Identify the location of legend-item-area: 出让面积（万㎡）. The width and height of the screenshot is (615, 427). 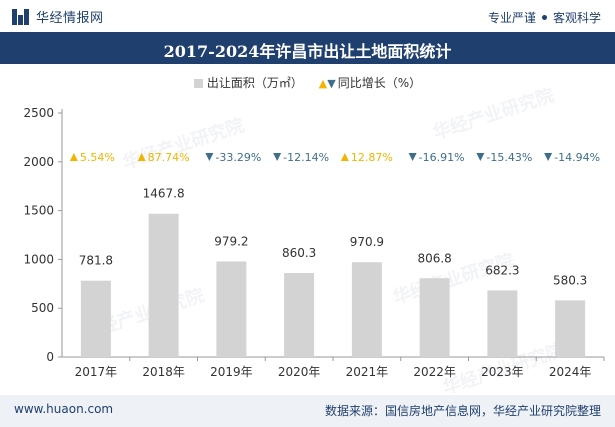
(250, 83).